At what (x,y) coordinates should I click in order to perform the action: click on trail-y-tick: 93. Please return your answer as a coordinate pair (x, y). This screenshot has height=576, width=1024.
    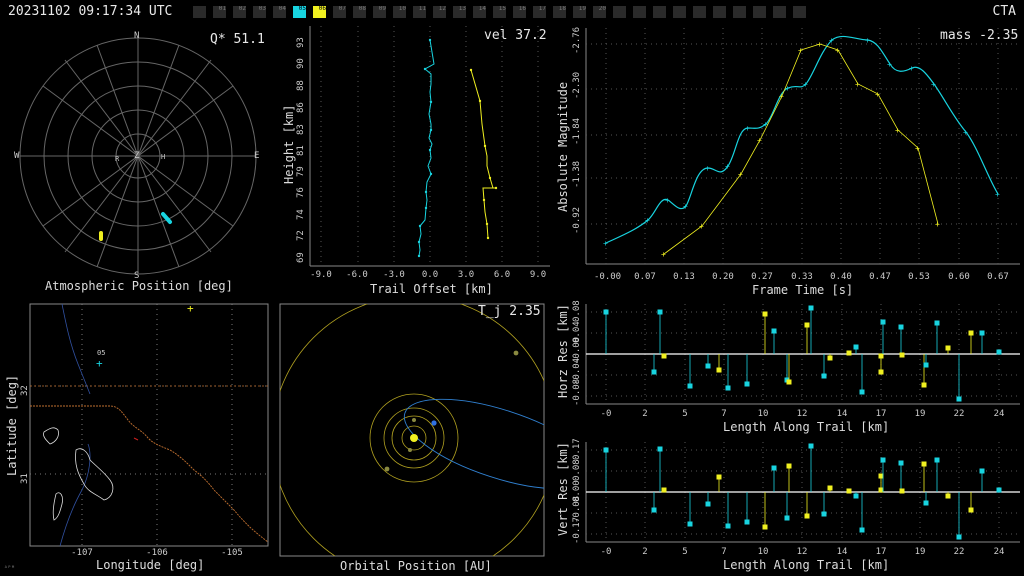
    Looking at the image, I should click on (301, 42).